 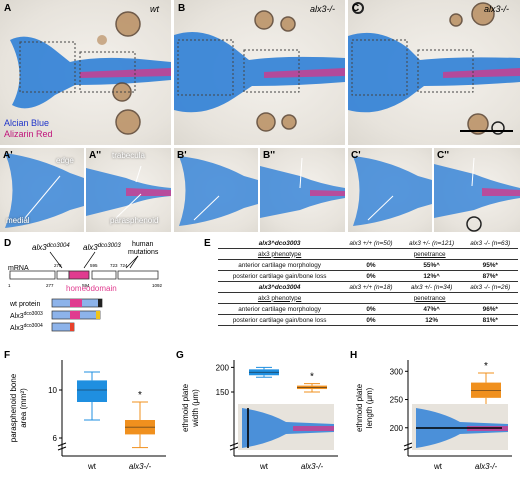 I want to click on pos-723: 723, so click(x=114, y=265).